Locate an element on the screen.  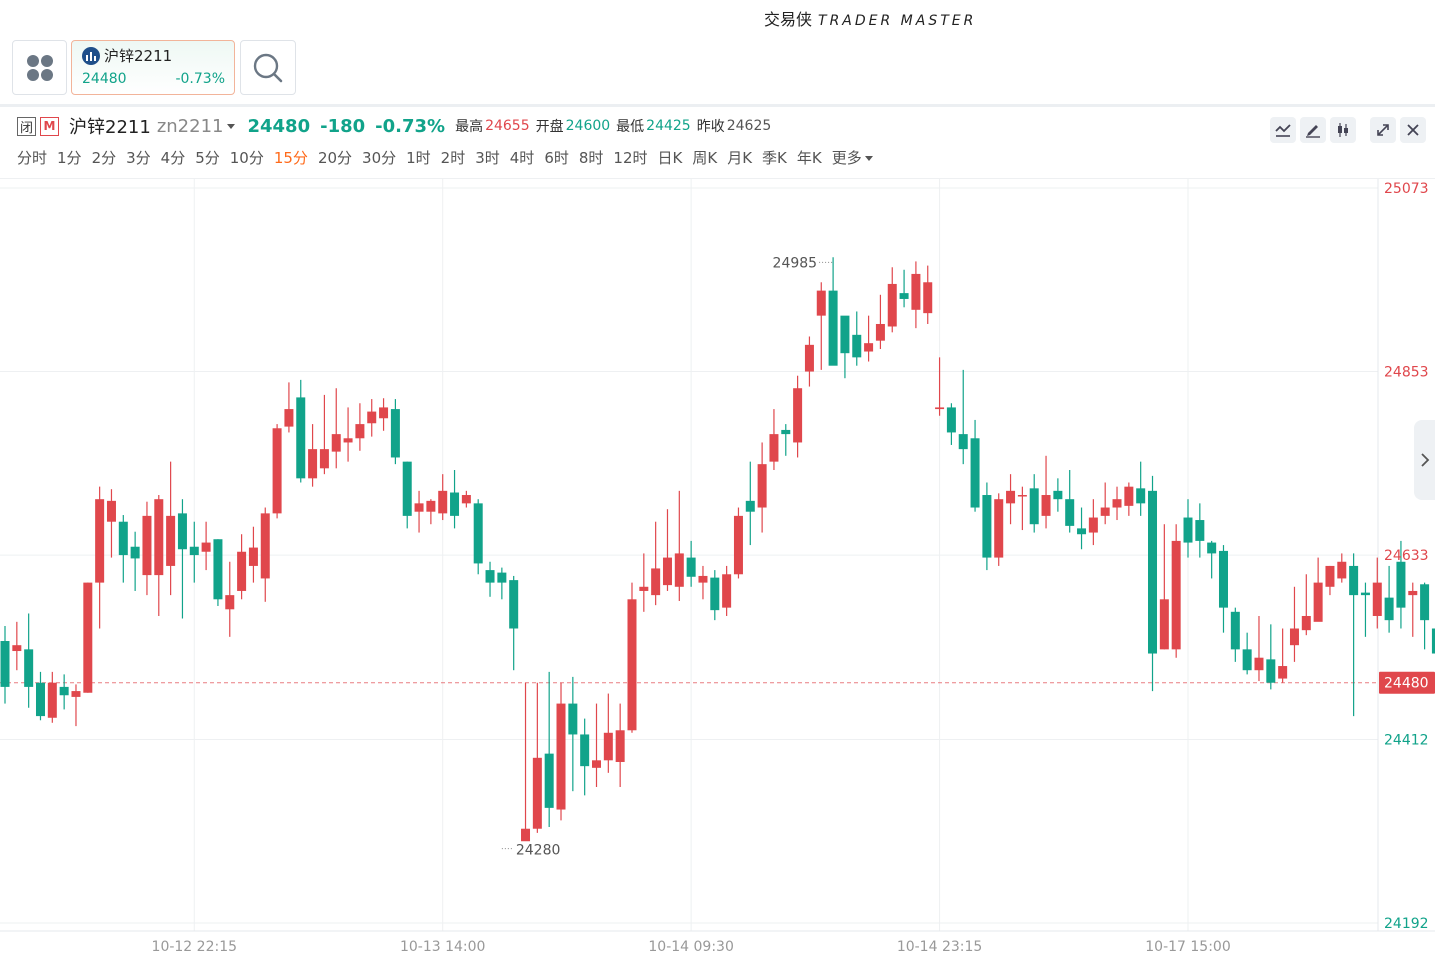
period-more-dropdown: 更多 is located at coordinates (852, 157).